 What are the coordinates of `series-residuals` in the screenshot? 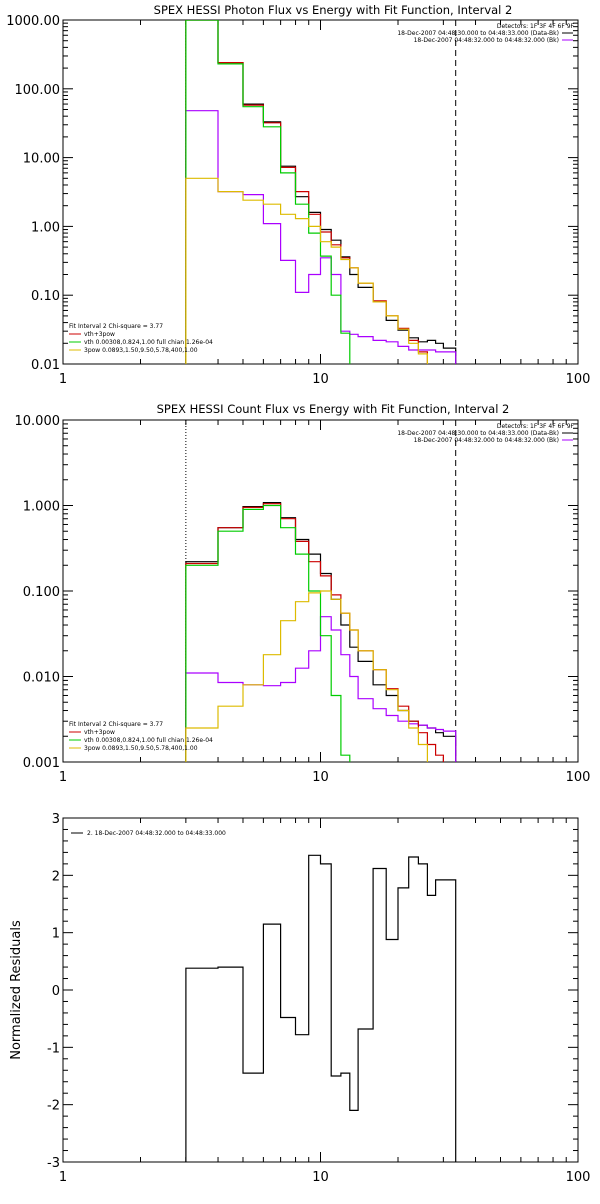 It's located at (321, 1008).